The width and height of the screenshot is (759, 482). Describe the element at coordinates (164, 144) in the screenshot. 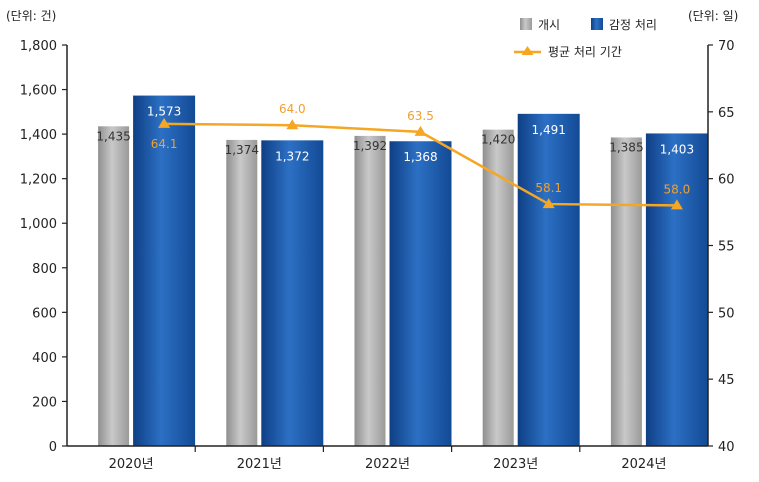

I see `data-label-line: 64.1` at that location.